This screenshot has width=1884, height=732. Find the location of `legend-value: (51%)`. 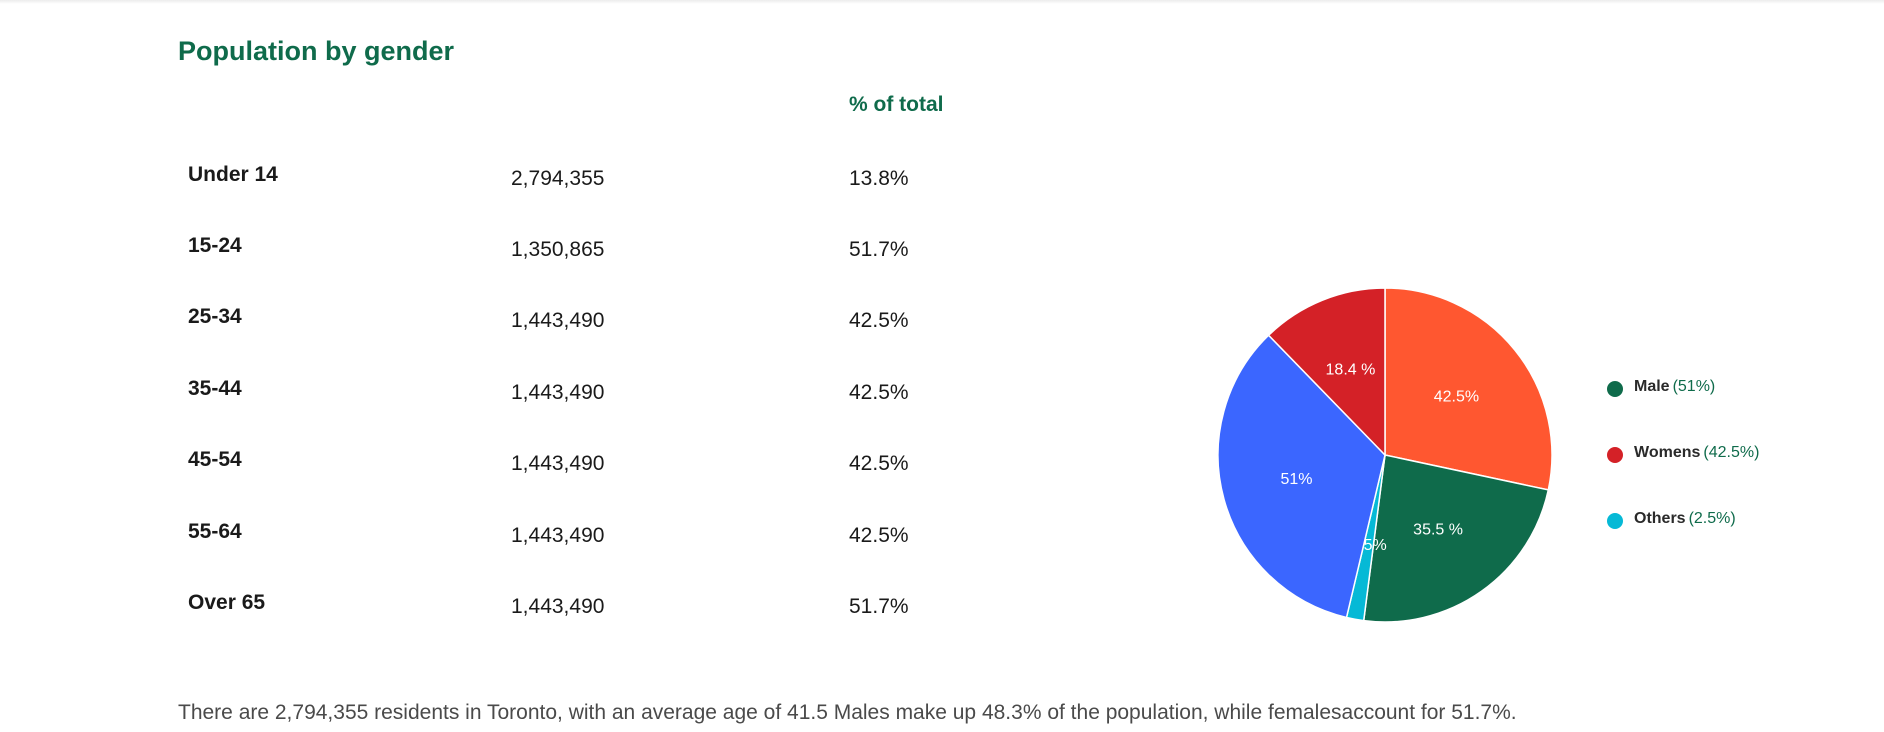

legend-value: (51%) is located at coordinates (1694, 386).